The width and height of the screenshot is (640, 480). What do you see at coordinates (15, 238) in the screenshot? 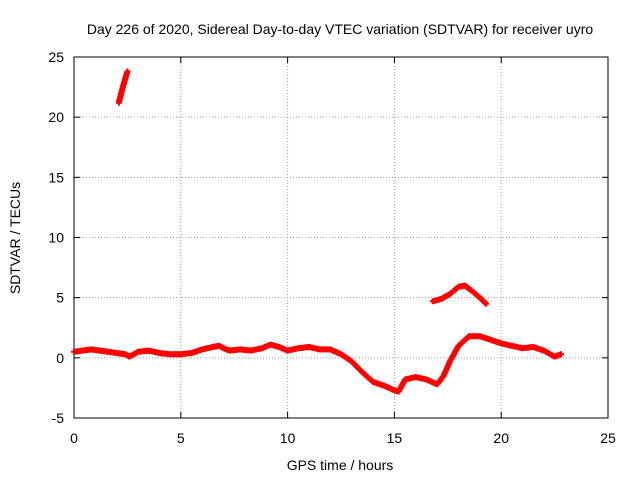
I see `y-axis-label: SDTVAR / TECUs` at bounding box center [15, 238].